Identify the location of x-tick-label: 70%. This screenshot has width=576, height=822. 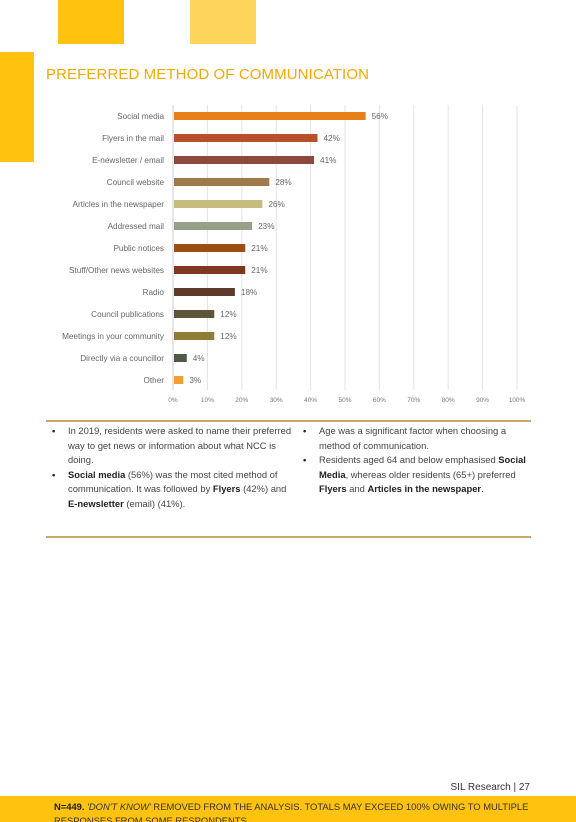
(413, 400).